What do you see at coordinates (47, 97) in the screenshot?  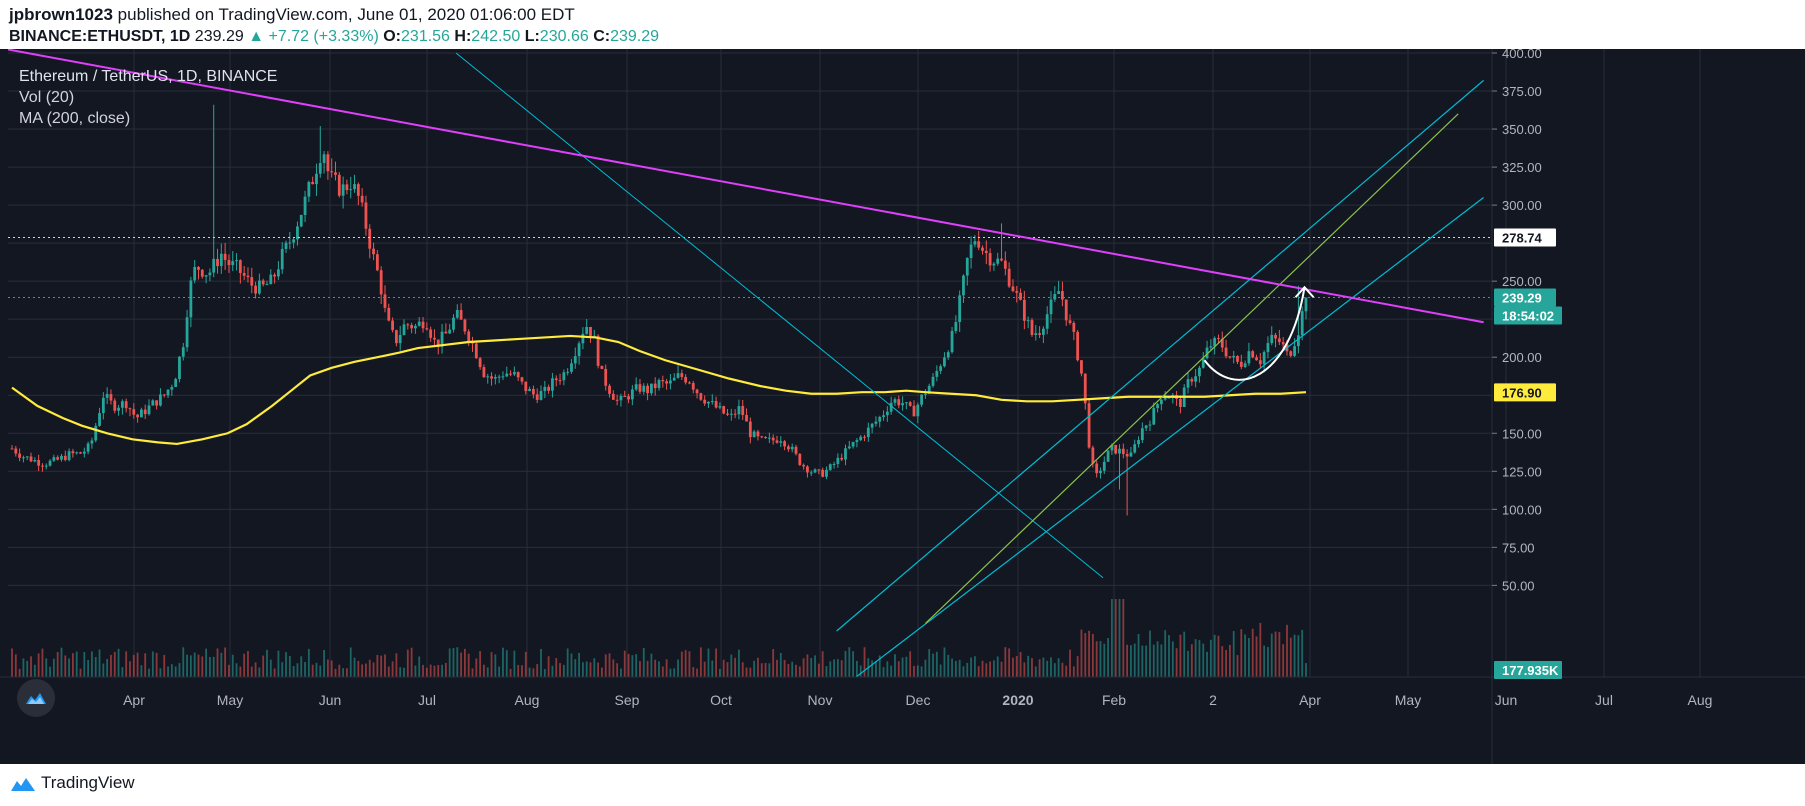 I see `legend-volume: Vol (20)` at bounding box center [47, 97].